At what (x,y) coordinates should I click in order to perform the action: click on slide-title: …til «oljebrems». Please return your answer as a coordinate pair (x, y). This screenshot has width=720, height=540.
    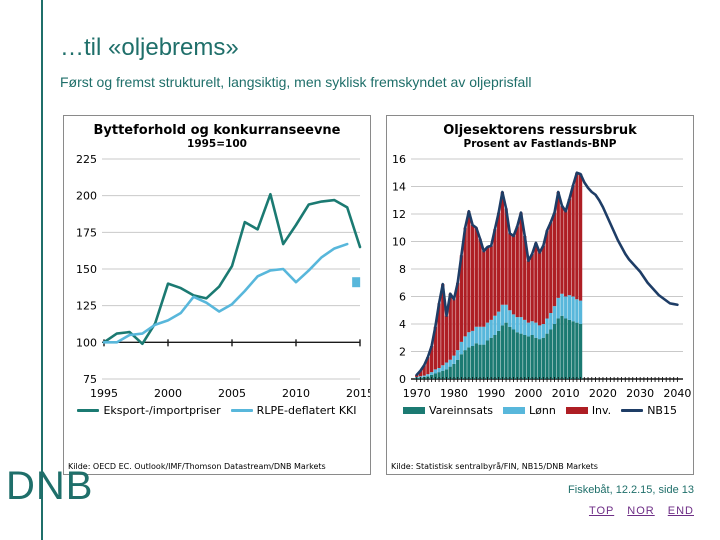
    Looking at the image, I should click on (149, 47).